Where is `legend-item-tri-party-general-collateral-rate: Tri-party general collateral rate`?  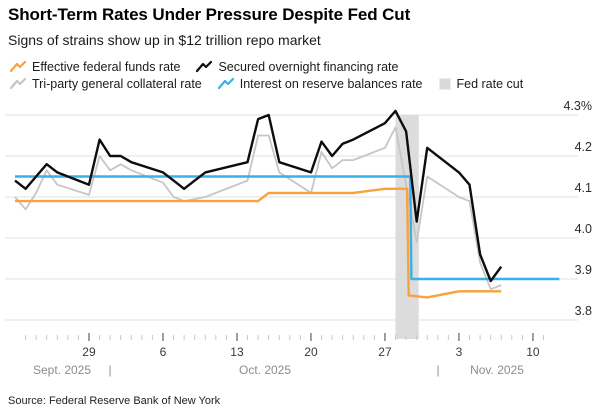 legend-item-tri-party-general-collateral-rate: Tri-party general collateral rate is located at coordinates (106, 84).